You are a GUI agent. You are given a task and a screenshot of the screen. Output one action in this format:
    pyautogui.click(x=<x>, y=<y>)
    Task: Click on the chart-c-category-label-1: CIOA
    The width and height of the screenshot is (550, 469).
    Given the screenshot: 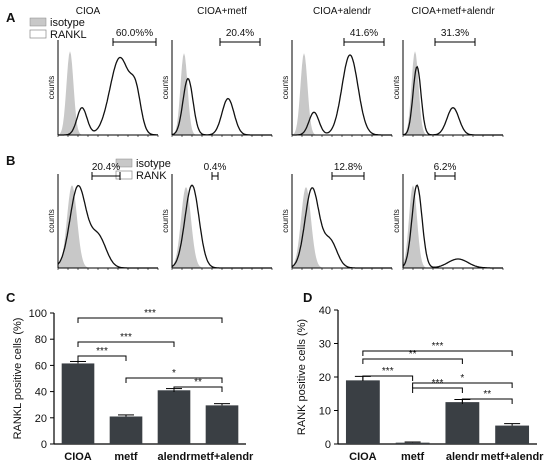 What is the action you would take?
    pyautogui.click(x=78, y=457)
    